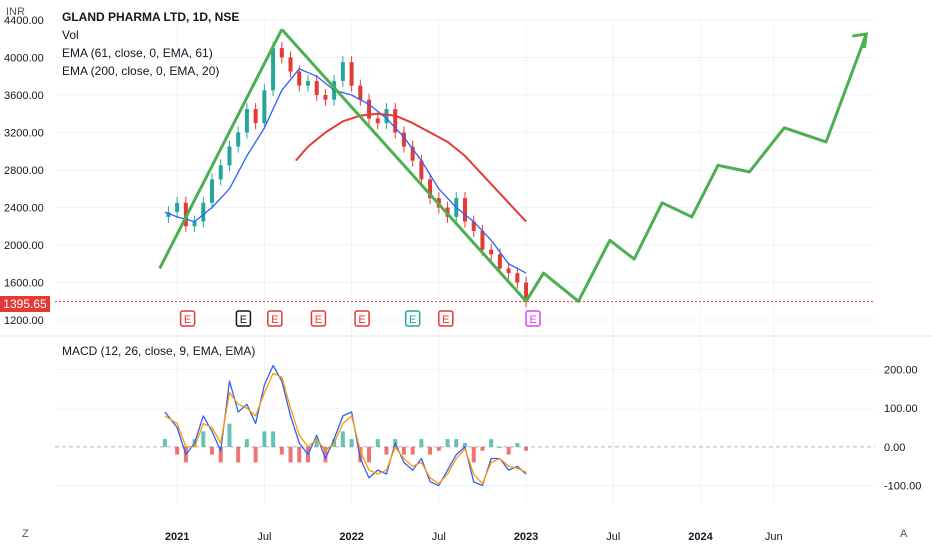  I want to click on price-tick-label: 3200.00, so click(24, 134).